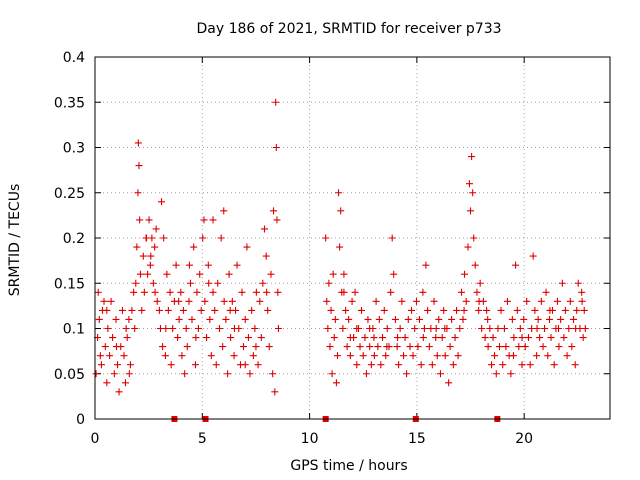 The height and width of the screenshot is (480, 640). I want to click on x-tick-label: 10, so click(310, 439).